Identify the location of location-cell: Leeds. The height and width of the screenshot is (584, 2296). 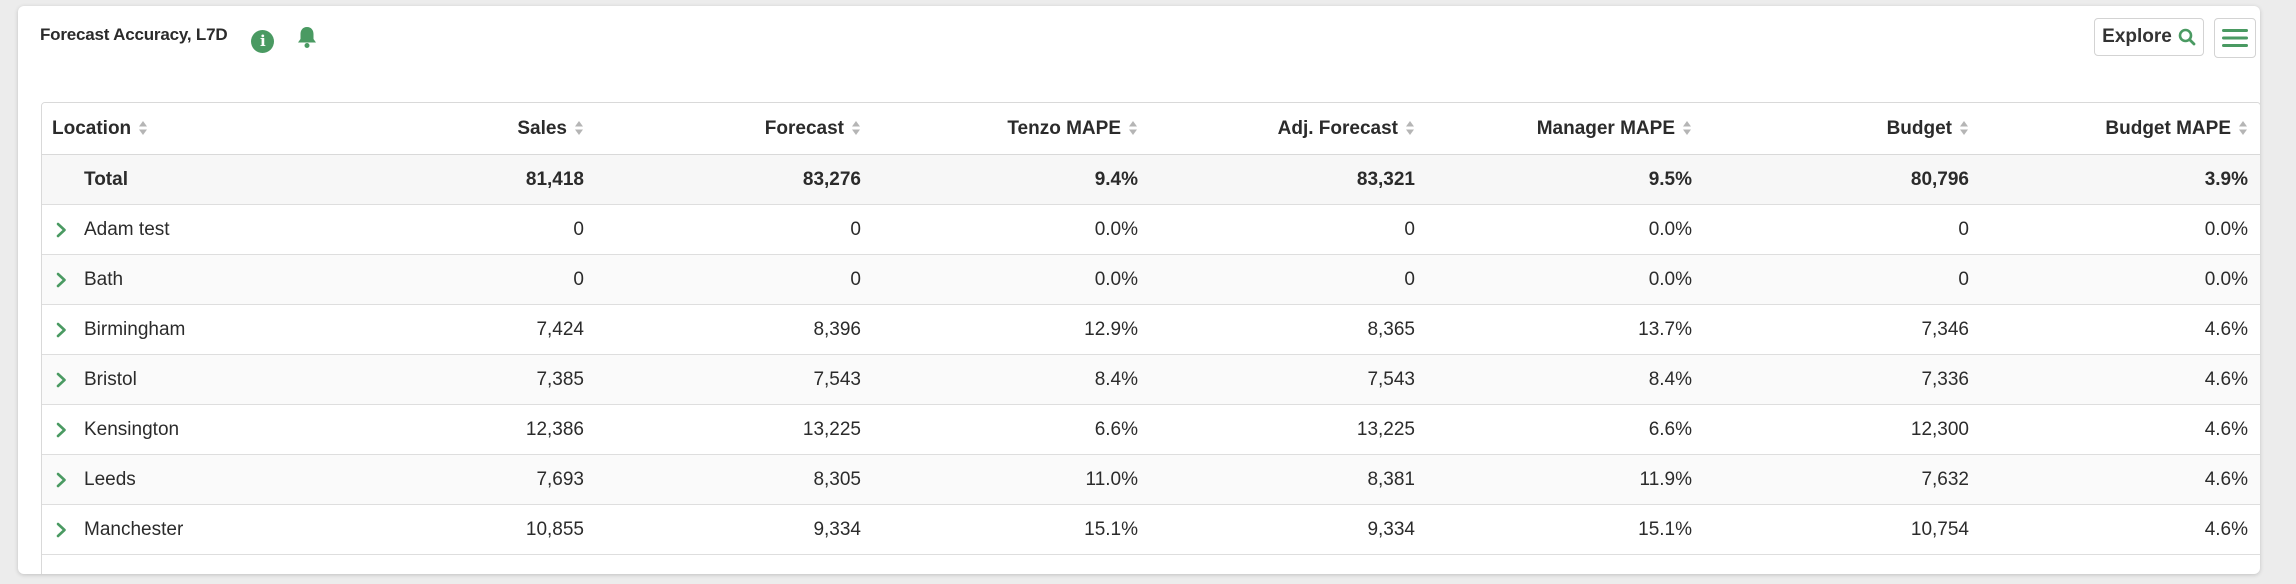
(178, 479).